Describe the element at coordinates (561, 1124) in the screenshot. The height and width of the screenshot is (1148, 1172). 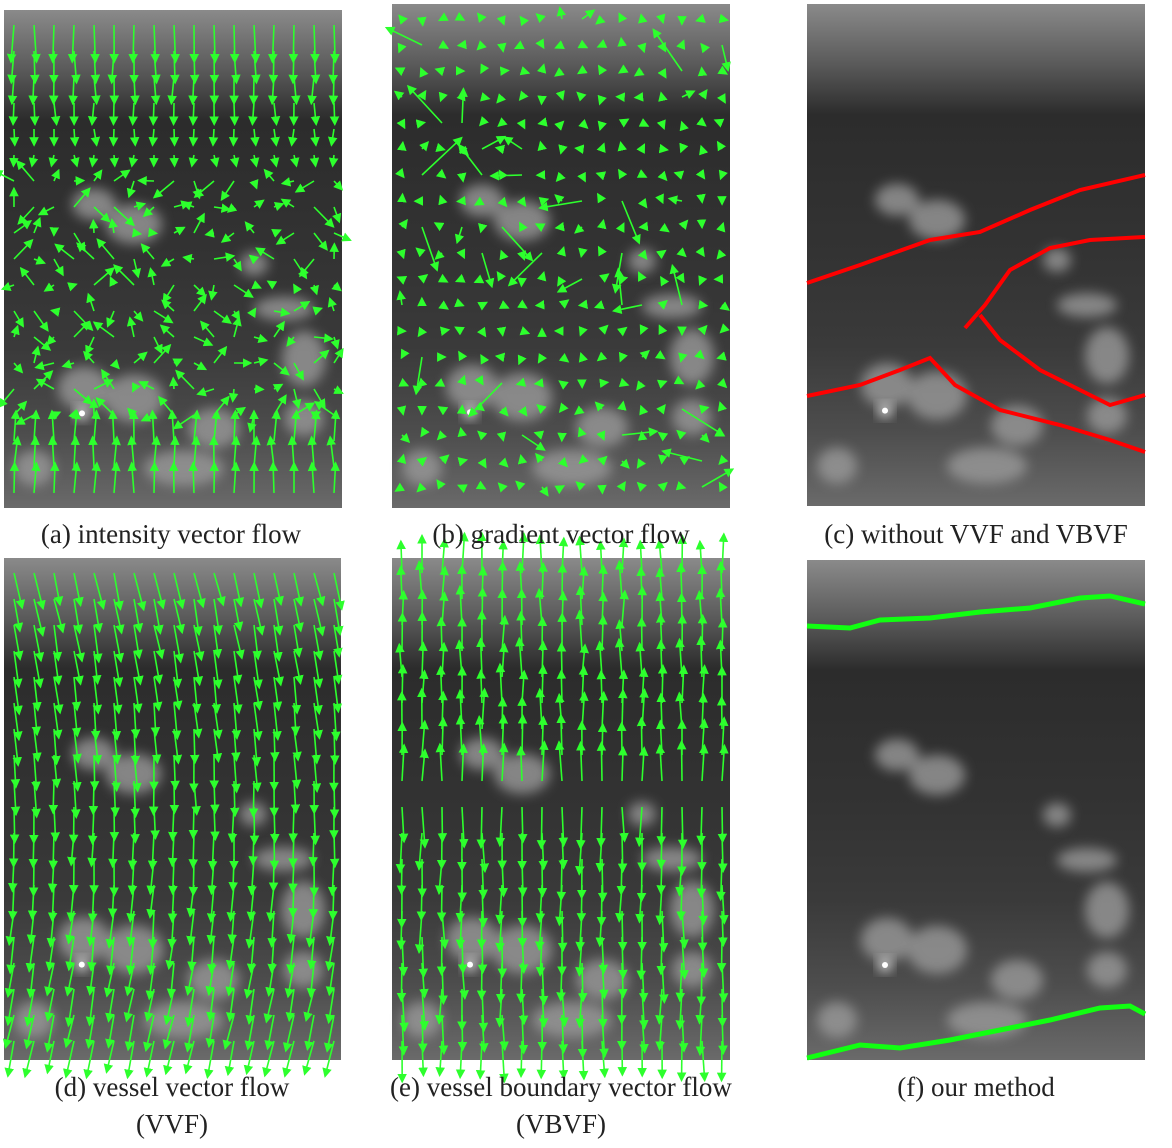
I see `caption: (VBVF)` at that location.